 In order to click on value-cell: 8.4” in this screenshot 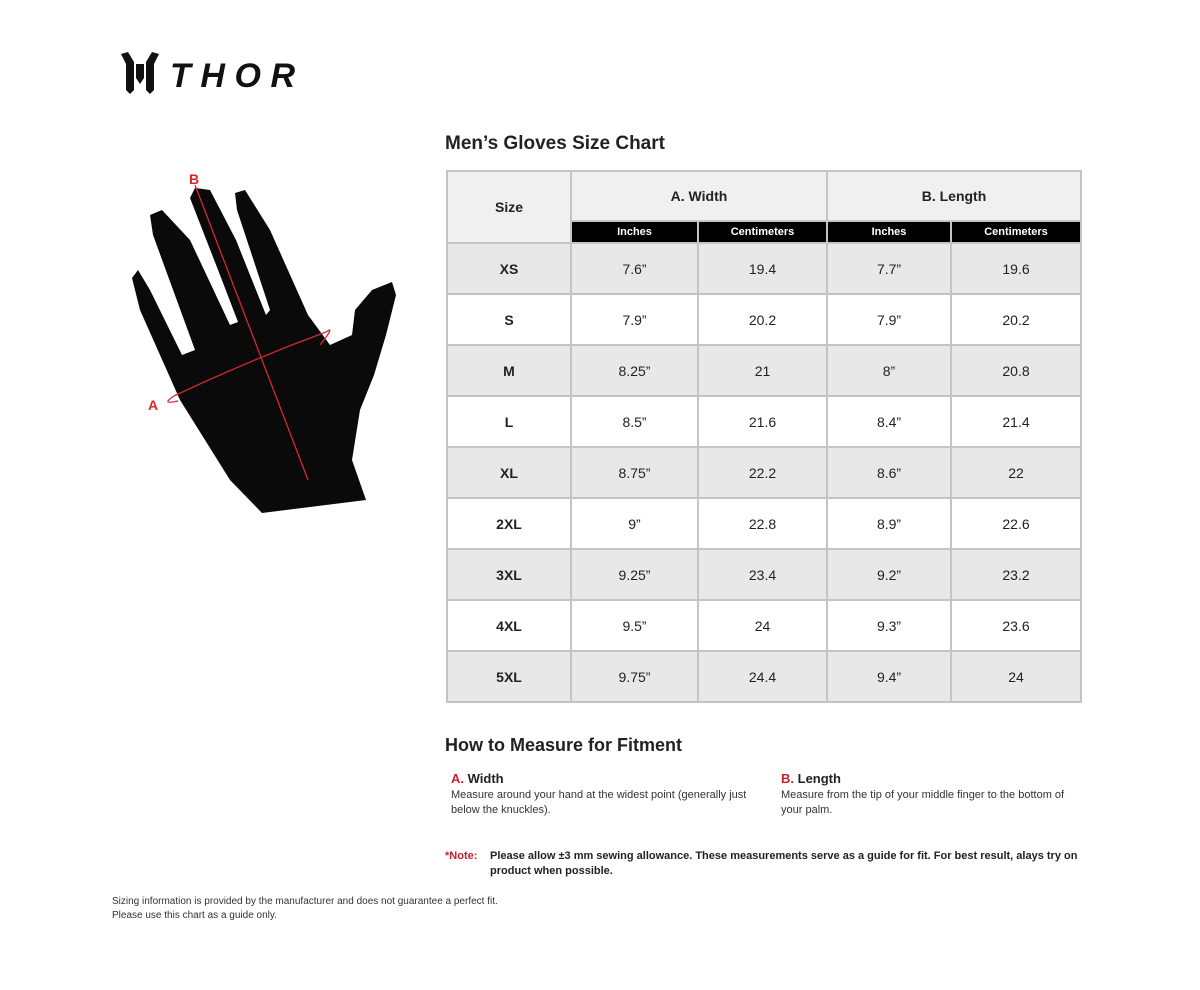, I will do `click(889, 421)`.